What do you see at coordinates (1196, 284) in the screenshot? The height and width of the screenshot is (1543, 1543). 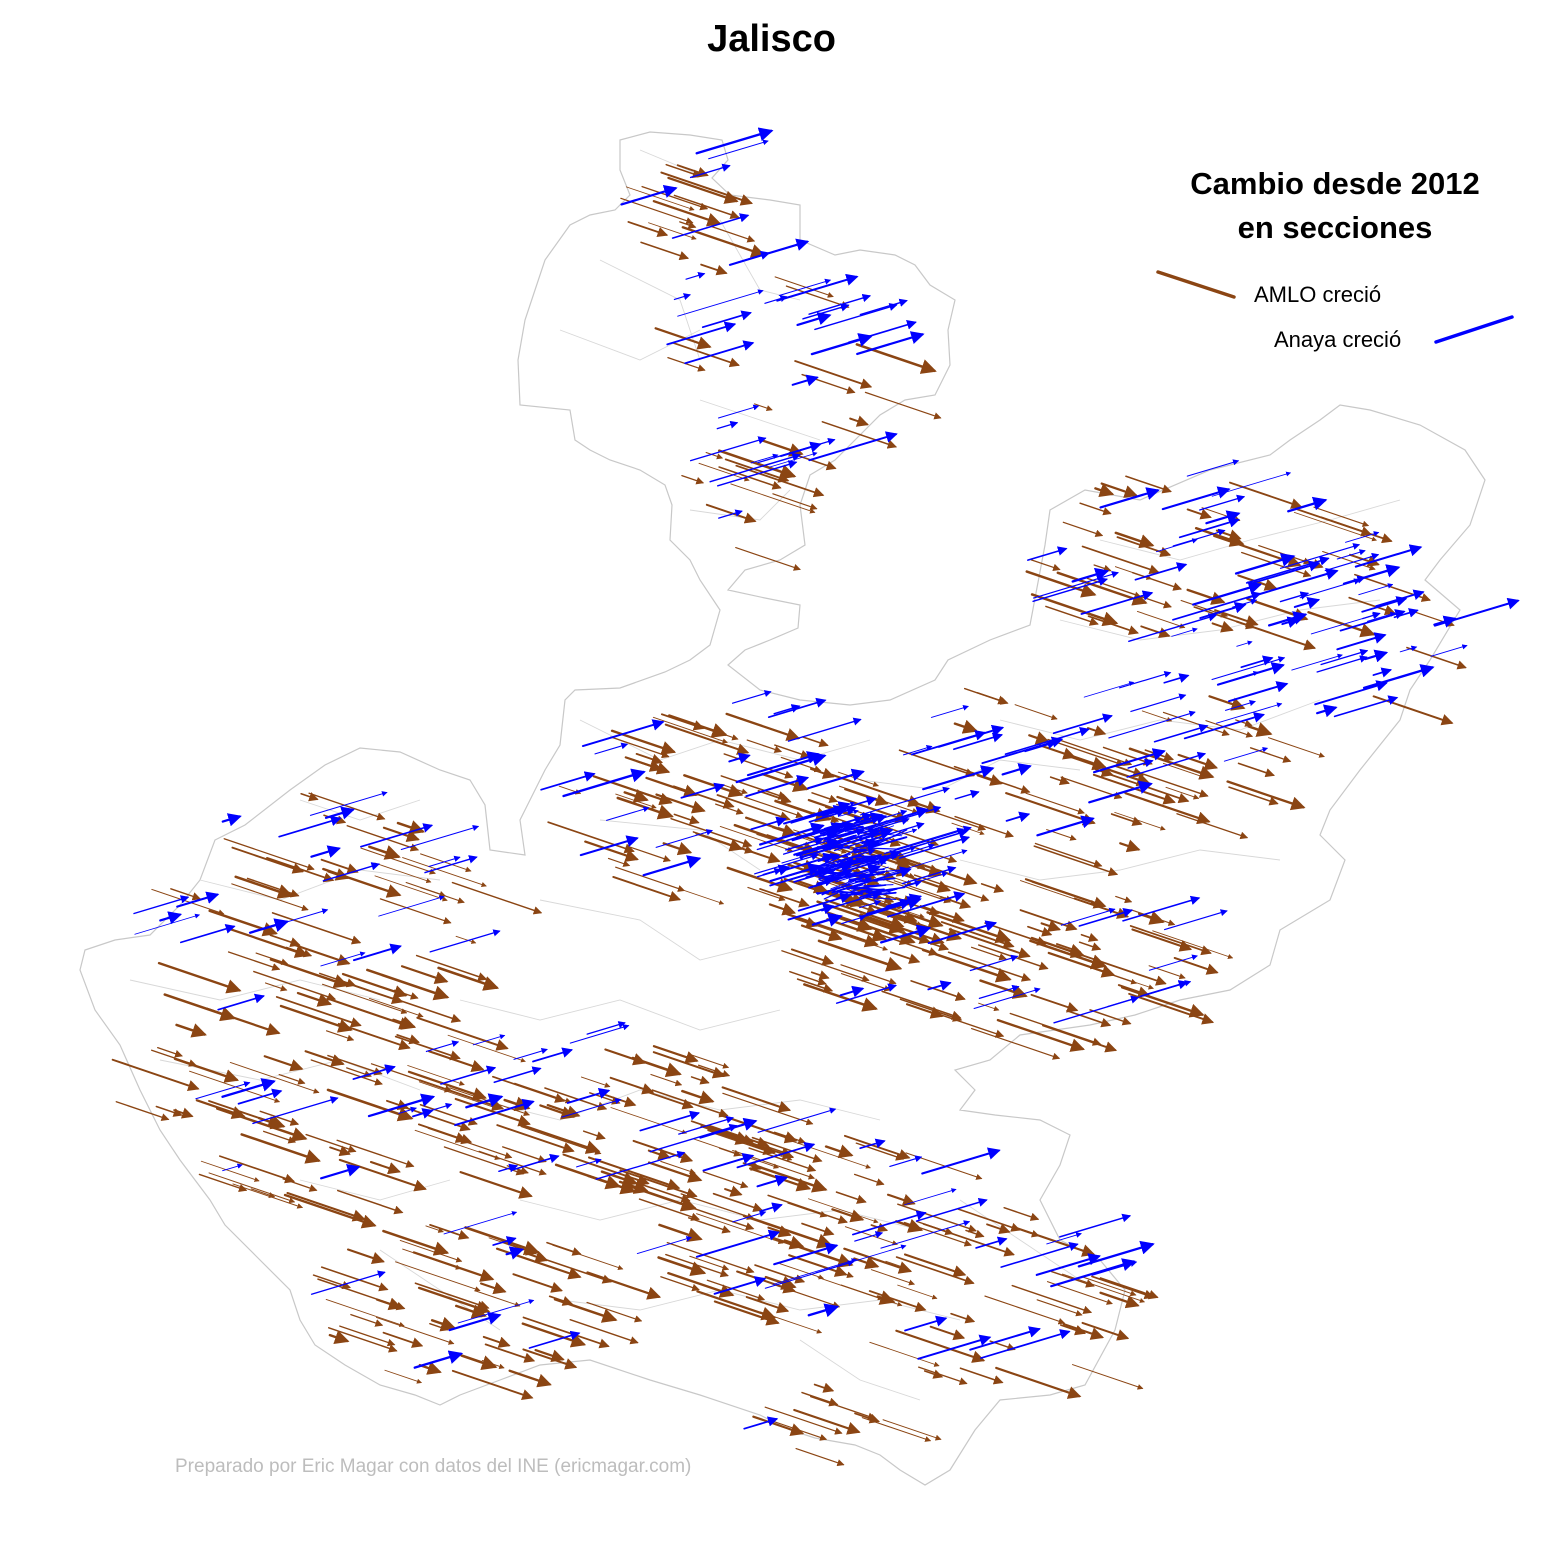 I see `legend-amlo-swatch` at bounding box center [1196, 284].